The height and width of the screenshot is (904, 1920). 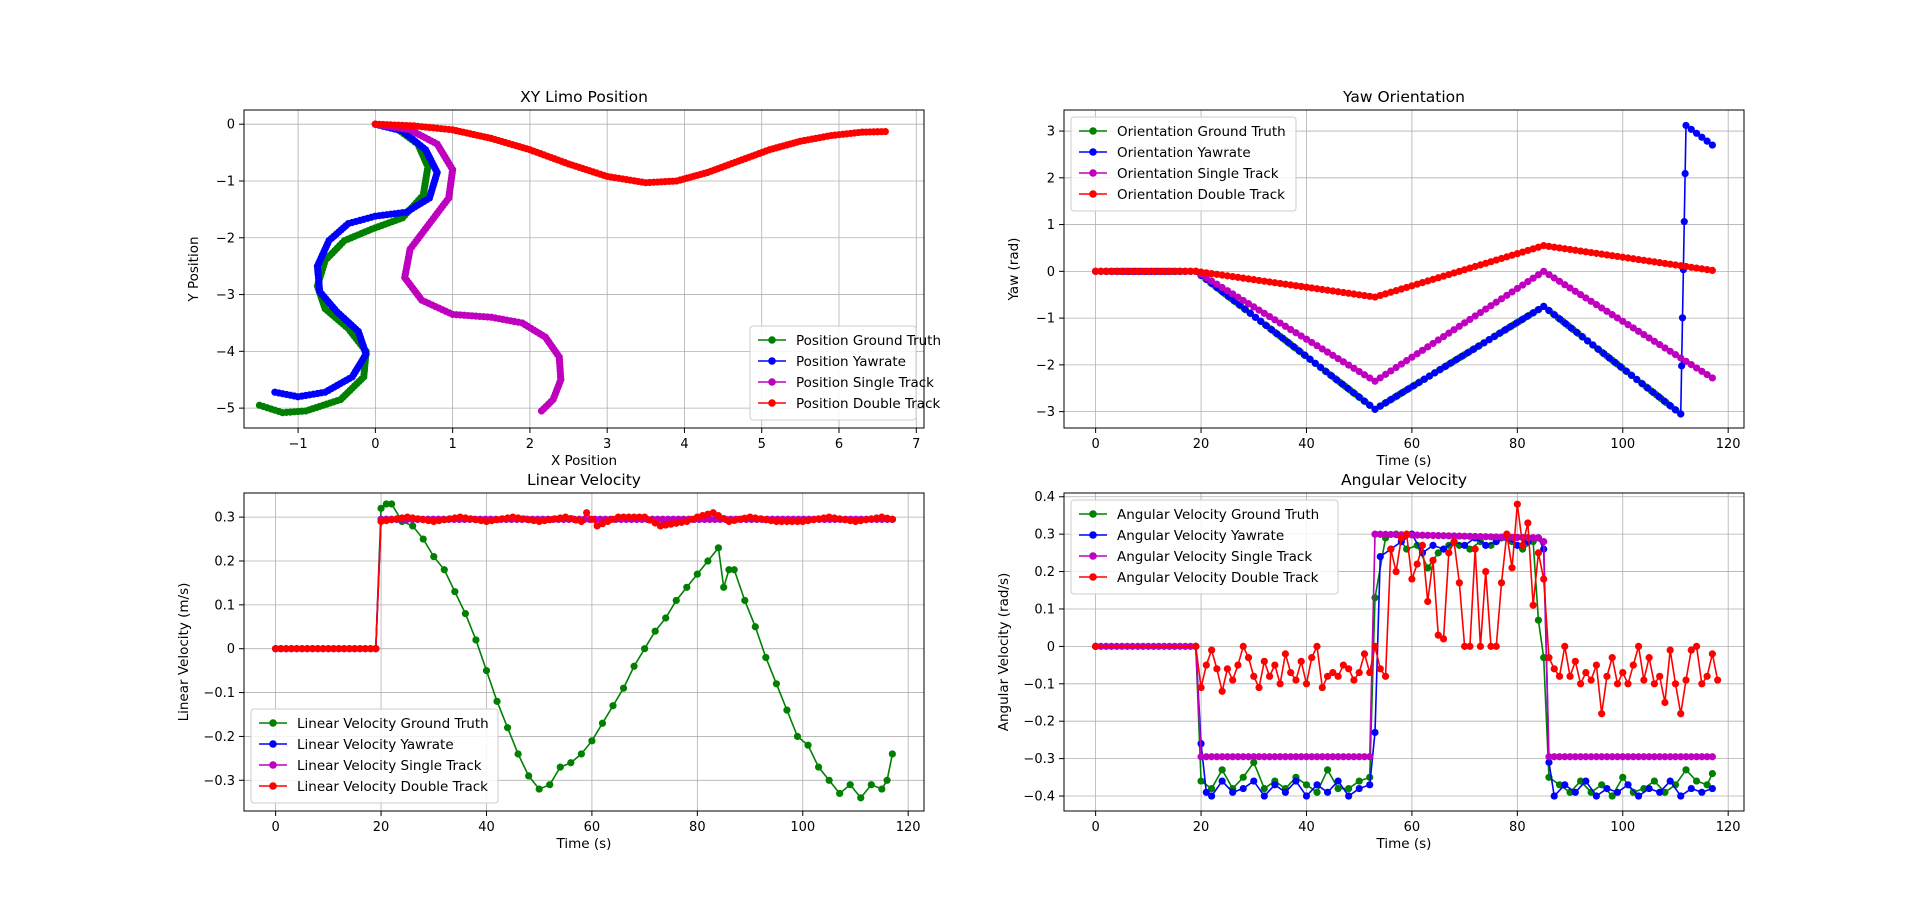 I want to click on y-tick-label: 2, so click(x=1051, y=178).